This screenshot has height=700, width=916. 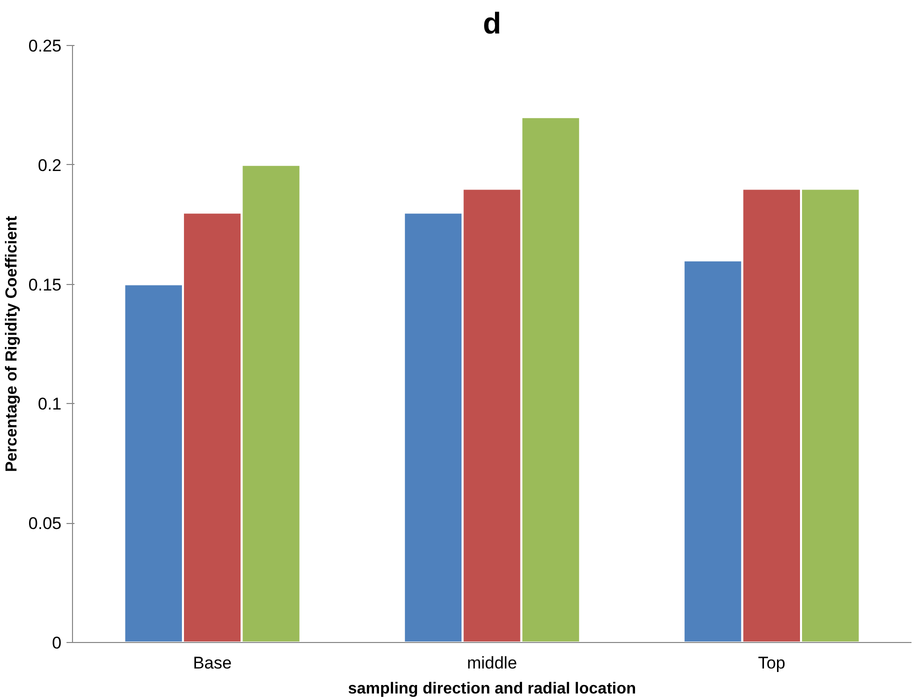 I want to click on x-tick-label: Top, so click(x=772, y=663).